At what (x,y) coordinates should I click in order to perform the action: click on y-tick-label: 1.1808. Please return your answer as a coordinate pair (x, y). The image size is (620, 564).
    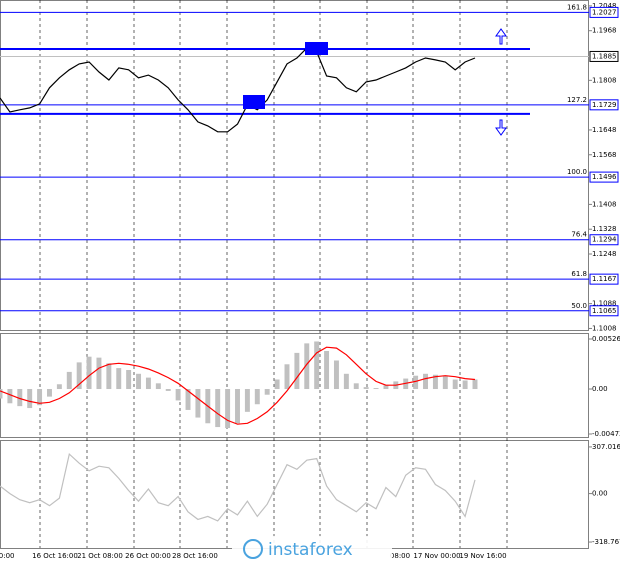
    Looking at the image, I should click on (604, 80).